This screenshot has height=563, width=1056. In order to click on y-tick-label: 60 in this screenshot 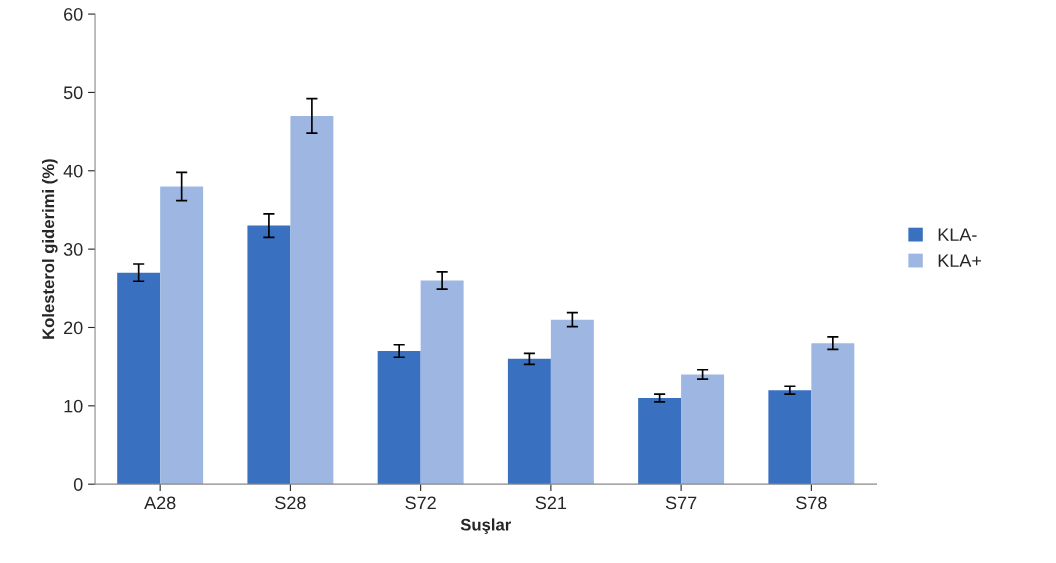, I will do `click(73, 14)`.